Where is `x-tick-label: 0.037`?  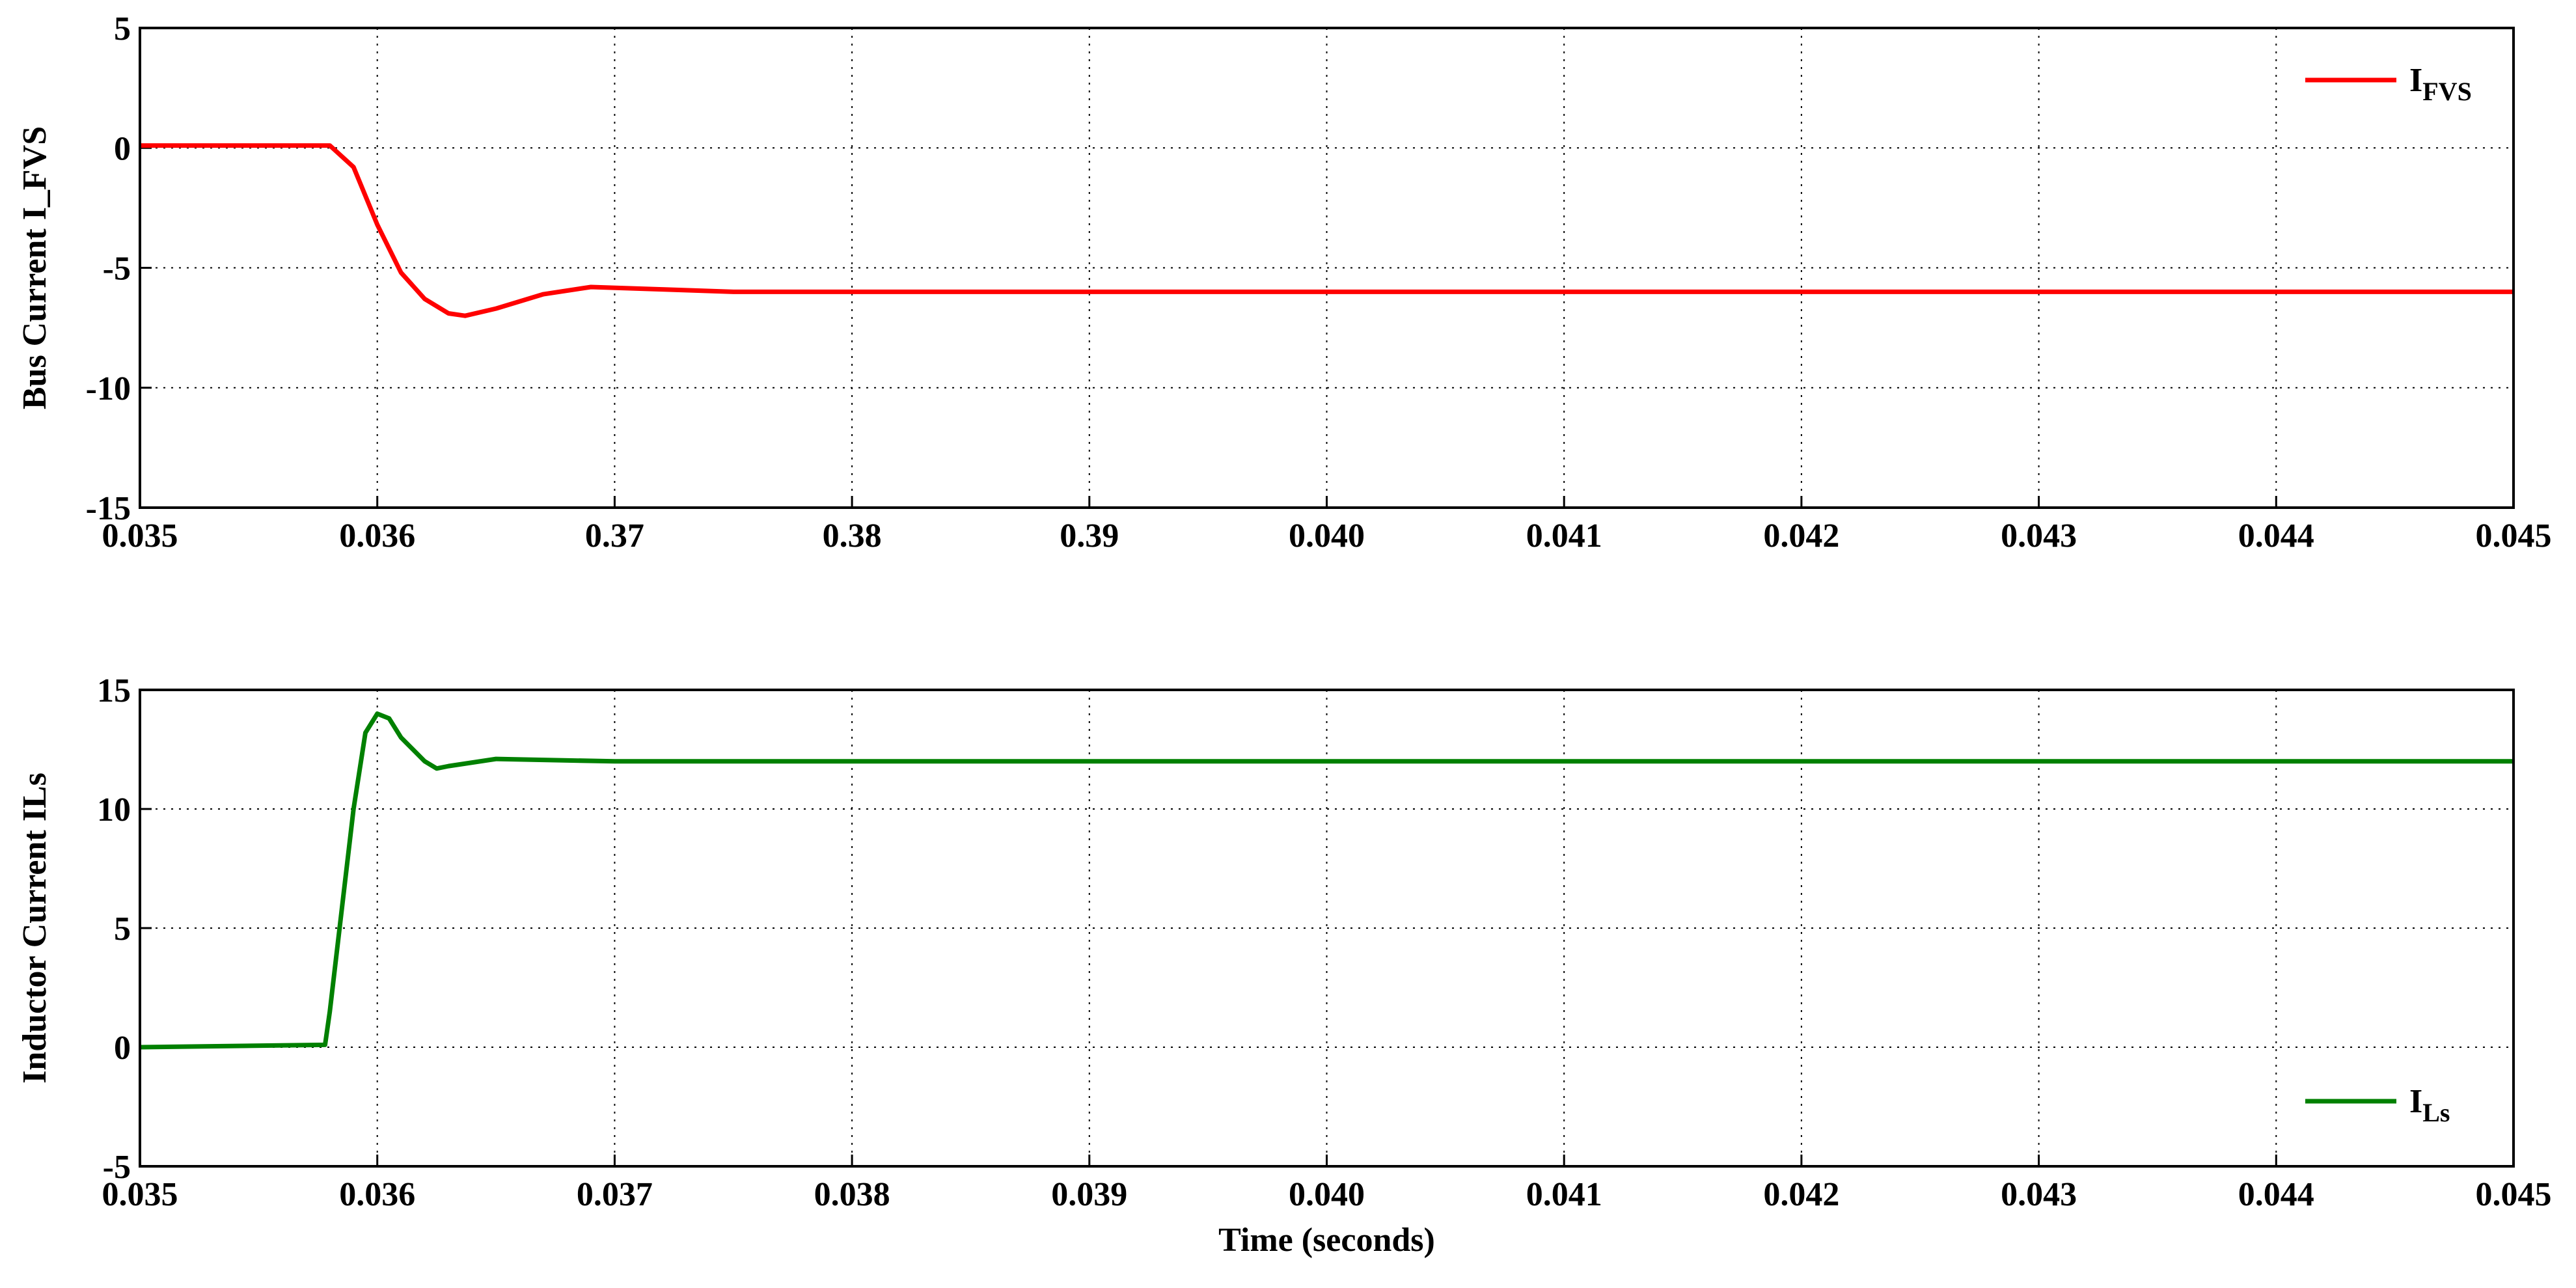 x-tick-label: 0.037 is located at coordinates (615, 1195).